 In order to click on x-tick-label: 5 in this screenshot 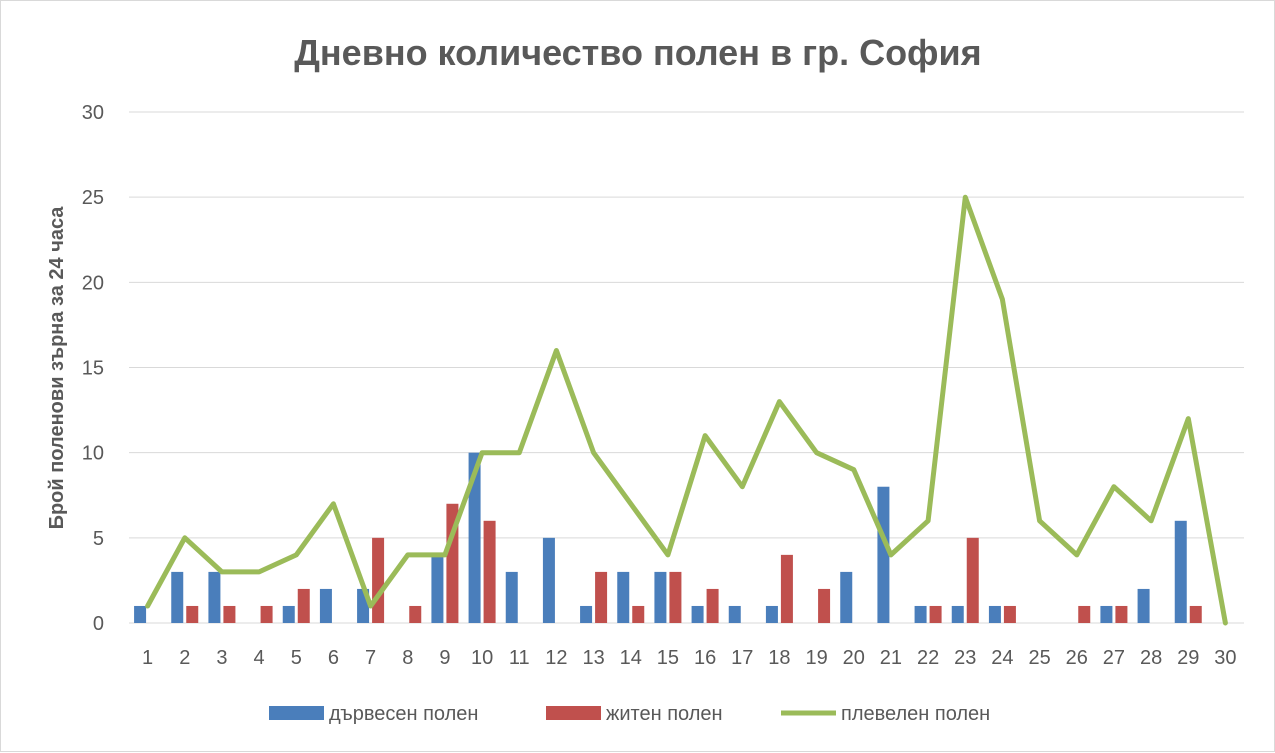, I will do `click(296, 658)`.